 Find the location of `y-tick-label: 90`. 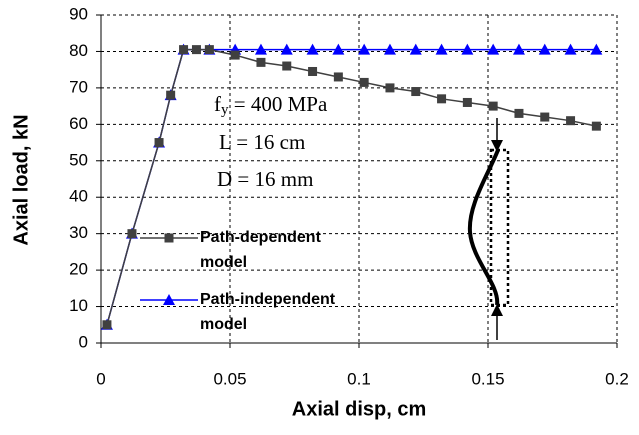

y-tick-label: 90 is located at coordinates (78, 13).